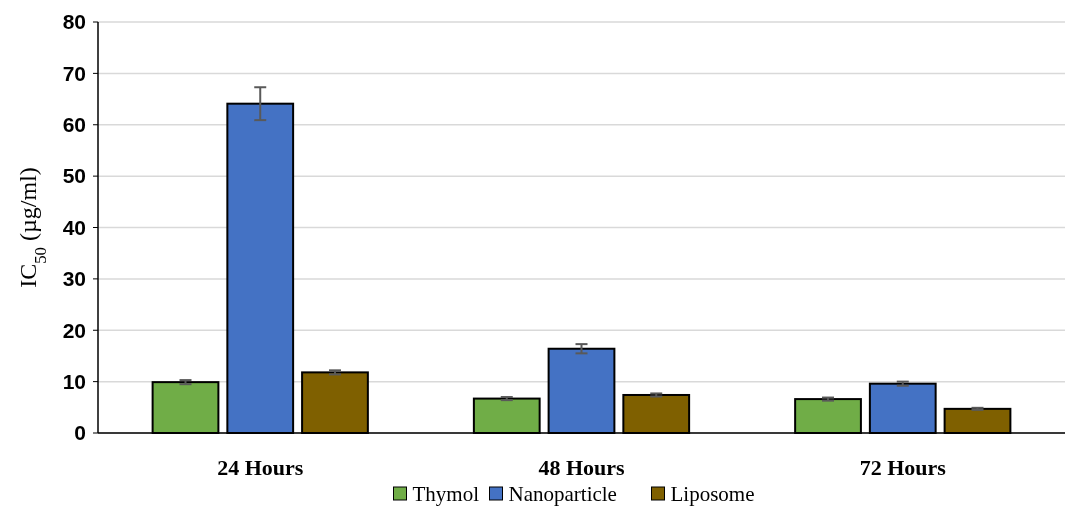  I want to click on y-tick-label: 70, so click(74, 73).